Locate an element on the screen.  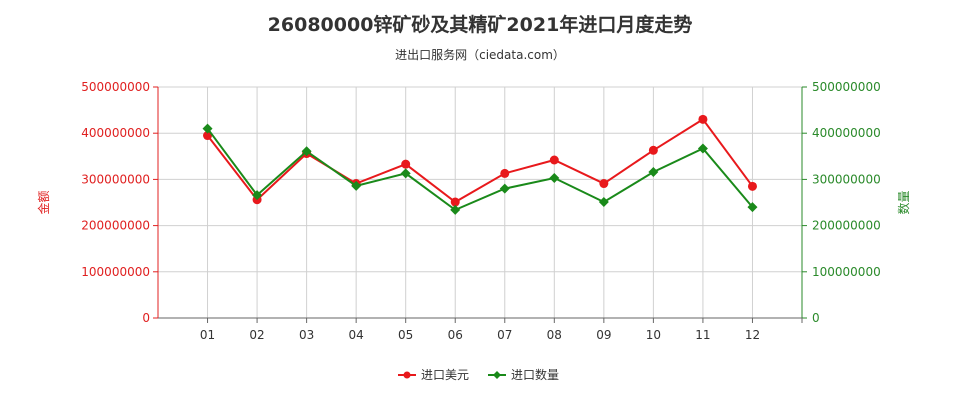
legend-item-0: 进口美元 is located at coordinates (433, 375).